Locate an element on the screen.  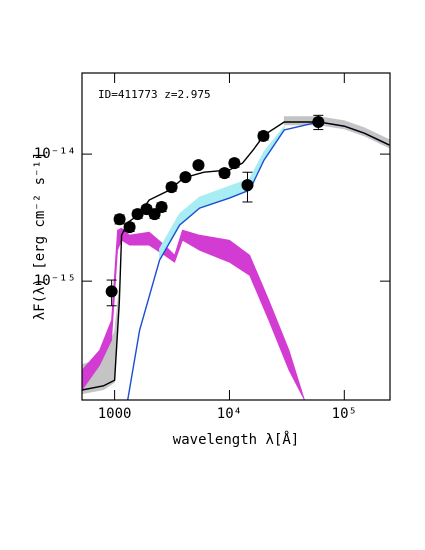
x-tick-label: 10⁴ is located at coordinates (229, 414).